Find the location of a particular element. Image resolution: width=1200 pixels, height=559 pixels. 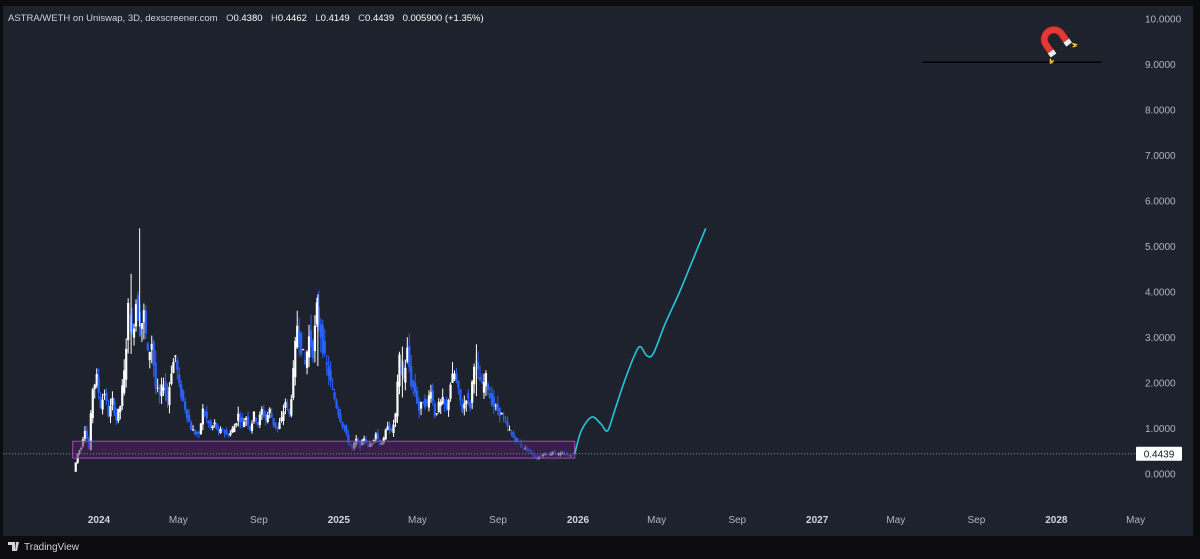

y-tick-label: 2.0000 is located at coordinates (1160, 384).